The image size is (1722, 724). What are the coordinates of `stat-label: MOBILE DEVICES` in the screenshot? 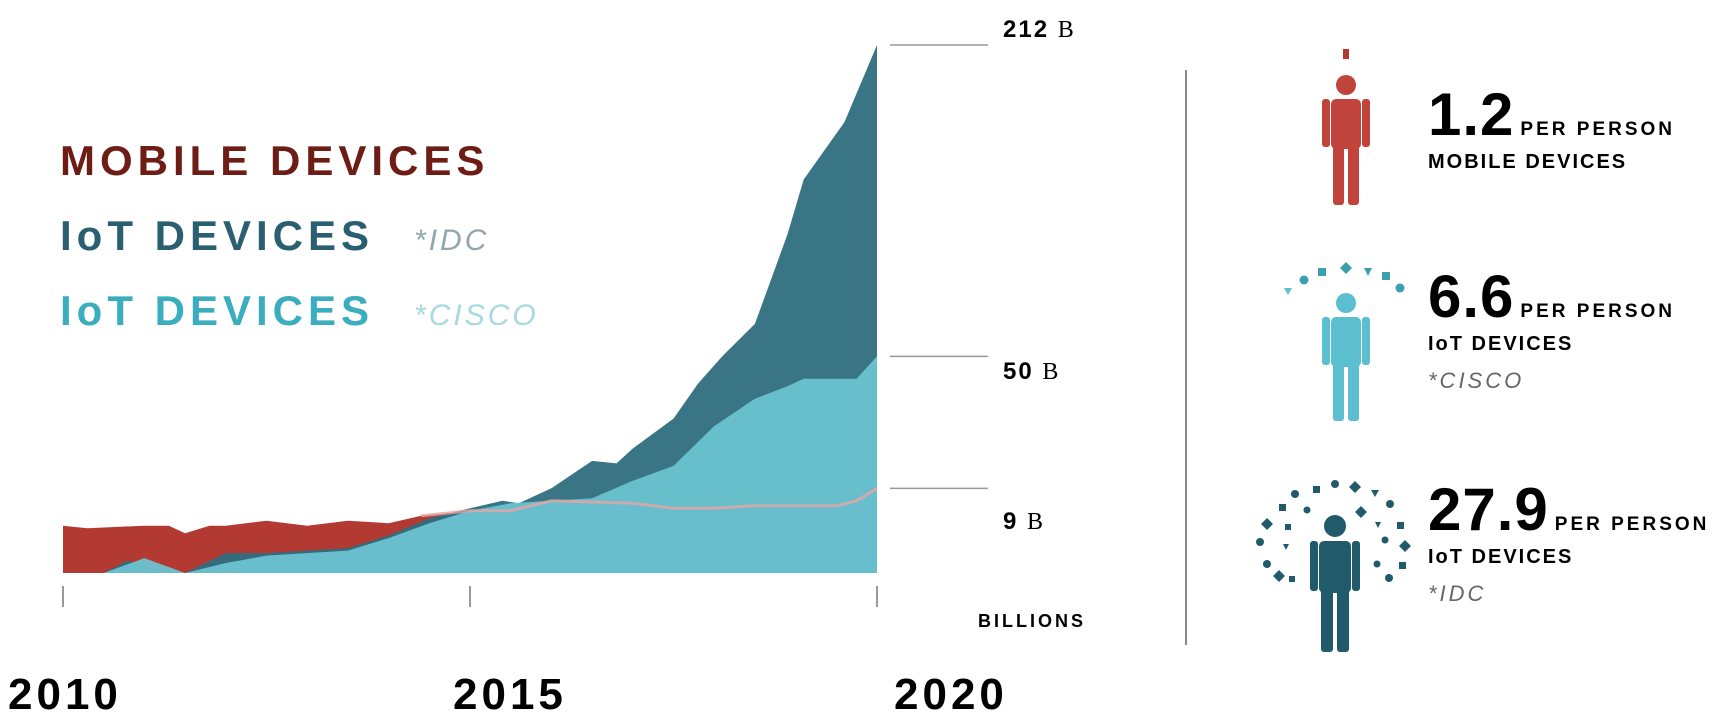 It's located at (1528, 162).